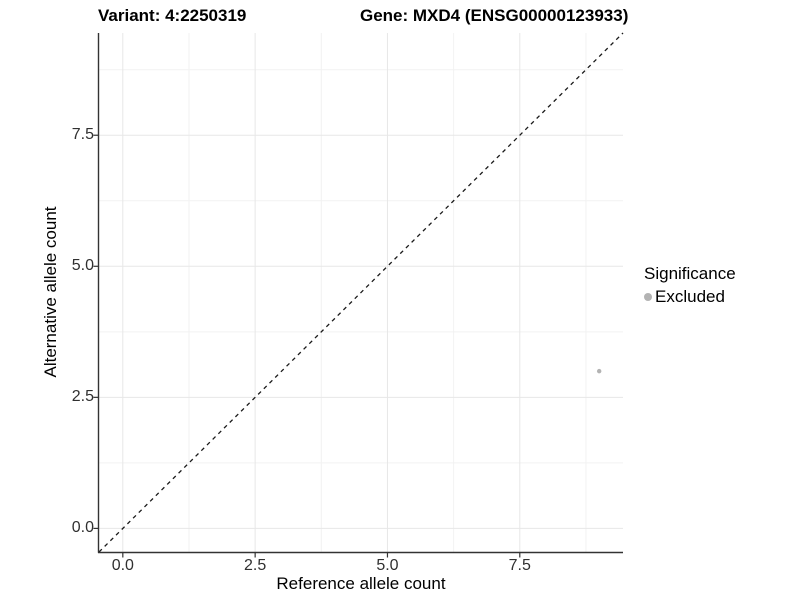 The width and height of the screenshot is (800, 600). Describe the element at coordinates (648, 297) in the screenshot. I see `circle-icon` at that location.